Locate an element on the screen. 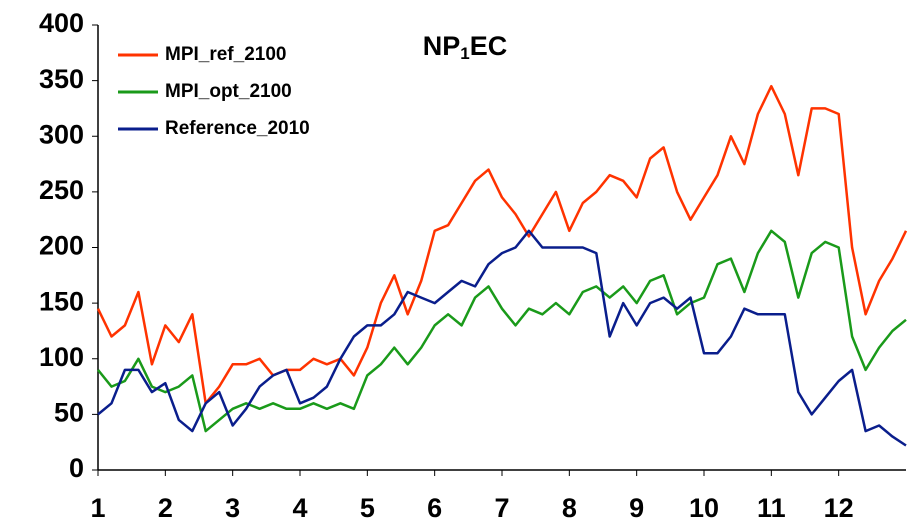 The image size is (918, 528). x-tick-label: 11 is located at coordinates (771, 508).